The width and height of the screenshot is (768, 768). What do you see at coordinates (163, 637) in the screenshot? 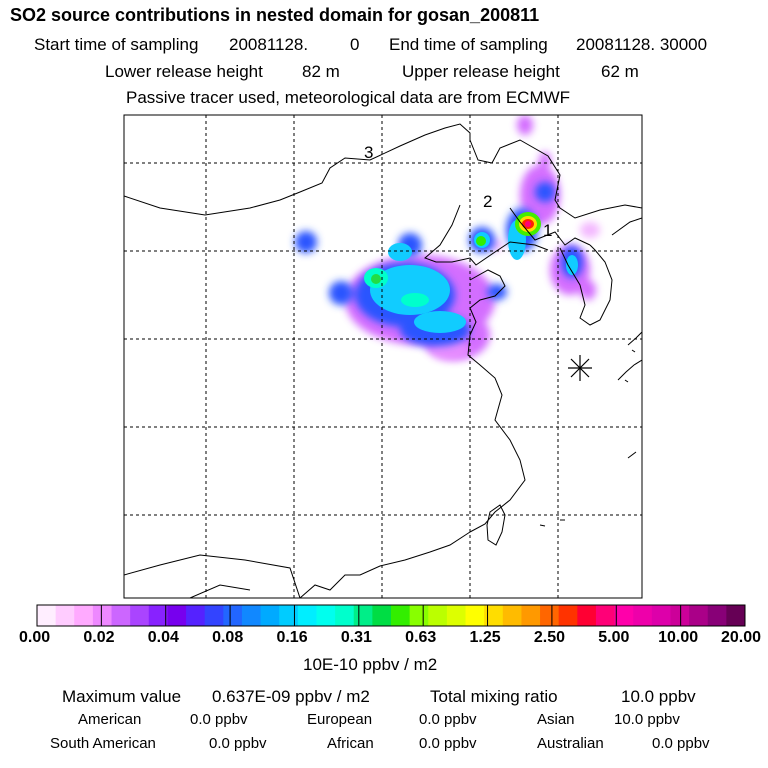
I see `colorbar-tick-label: 0.04` at bounding box center [163, 637].